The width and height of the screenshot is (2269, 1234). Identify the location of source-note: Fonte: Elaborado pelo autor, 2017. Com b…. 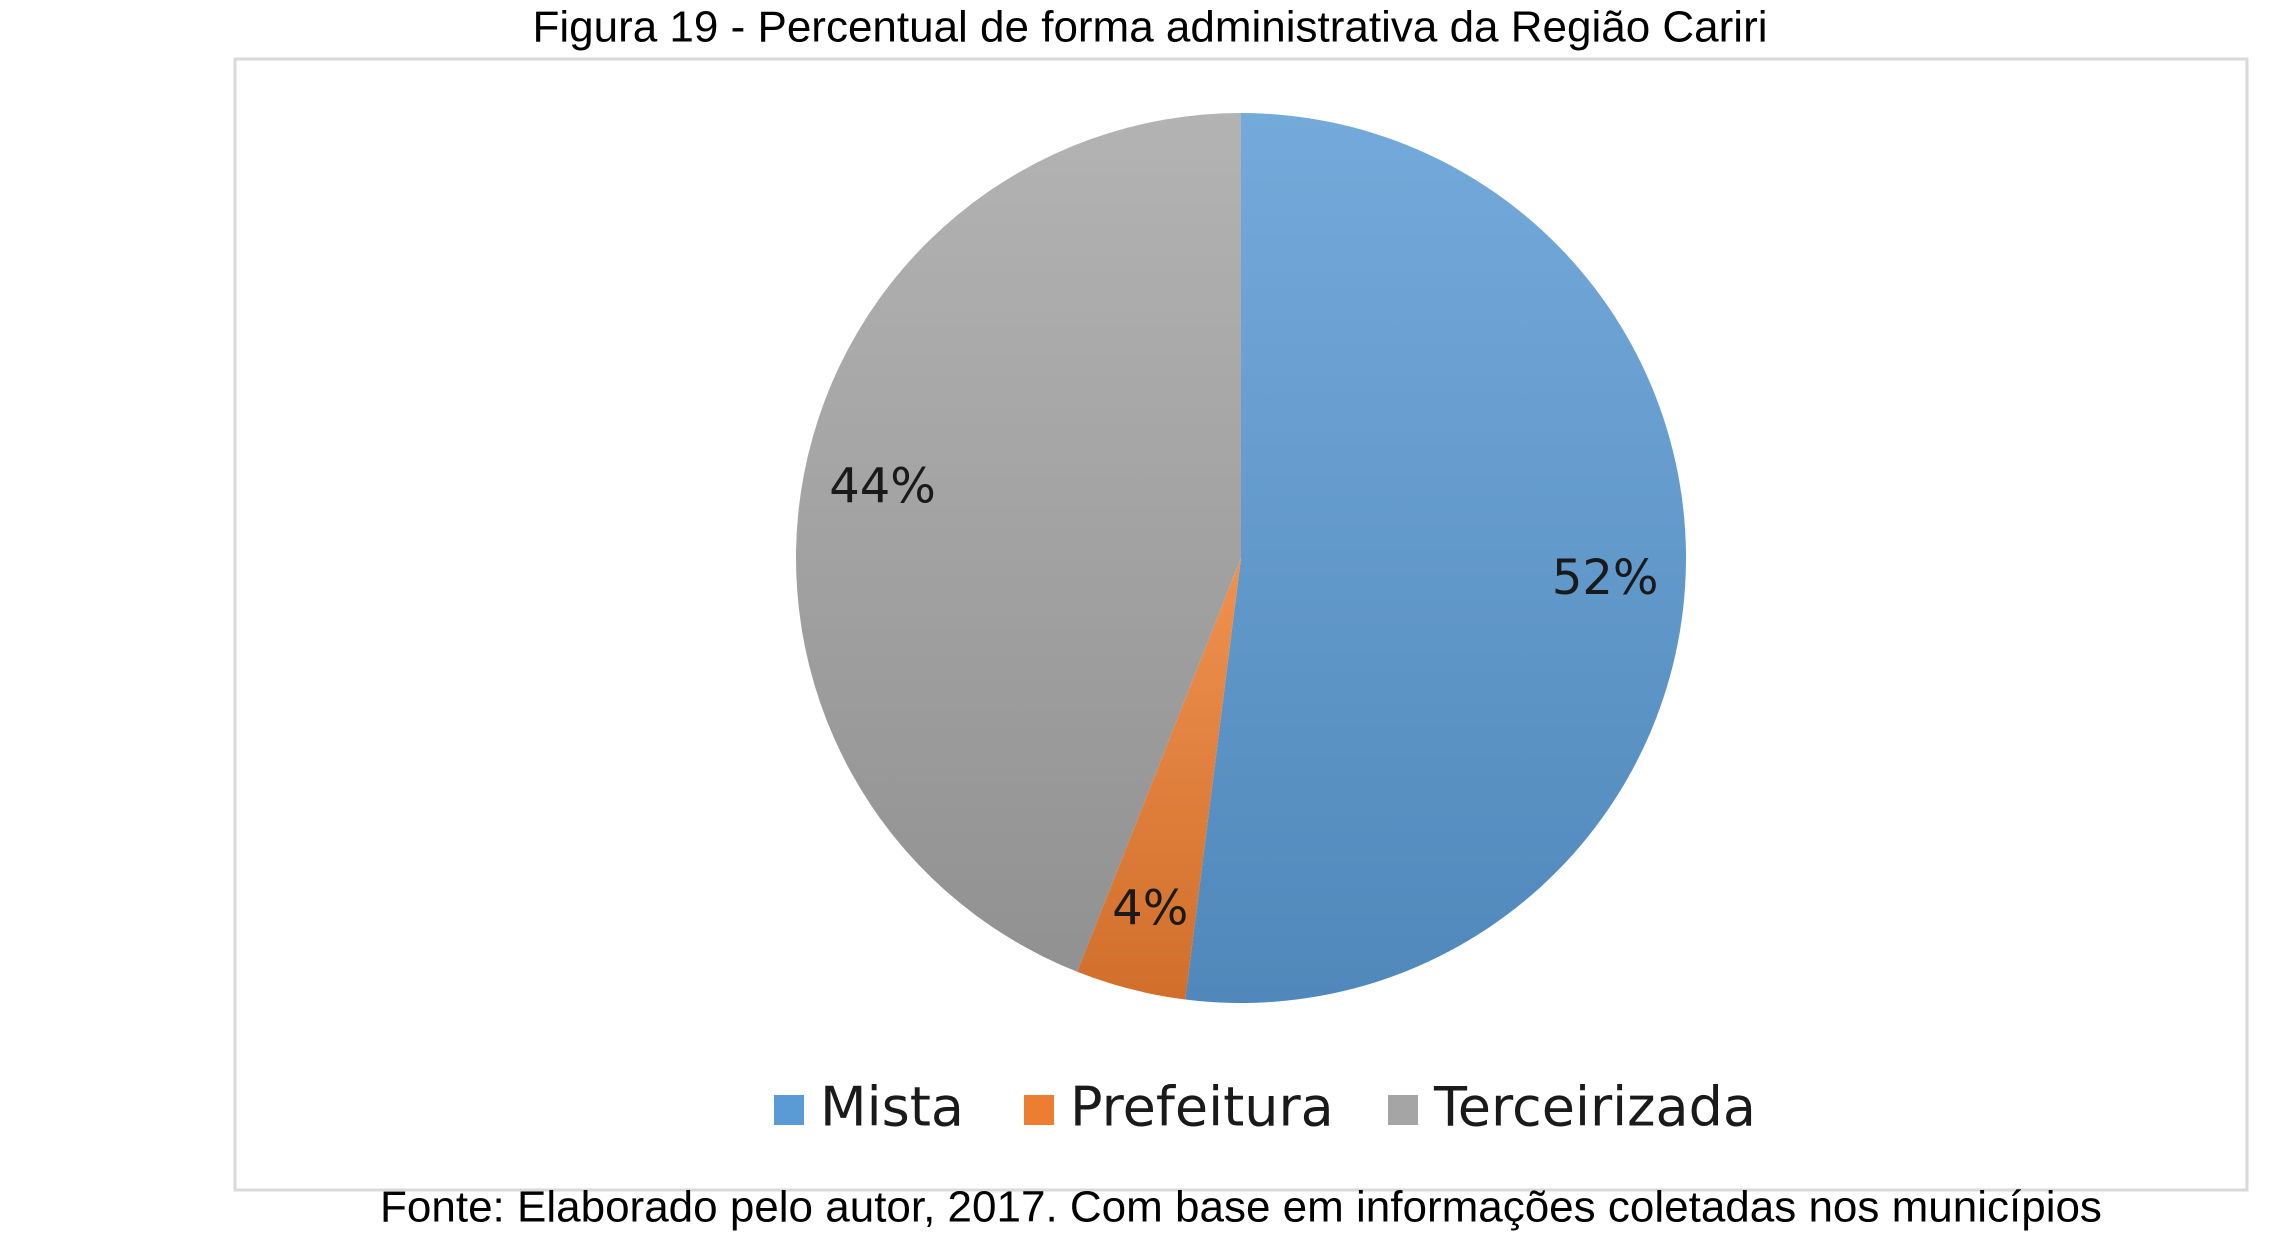
(1241, 1207).